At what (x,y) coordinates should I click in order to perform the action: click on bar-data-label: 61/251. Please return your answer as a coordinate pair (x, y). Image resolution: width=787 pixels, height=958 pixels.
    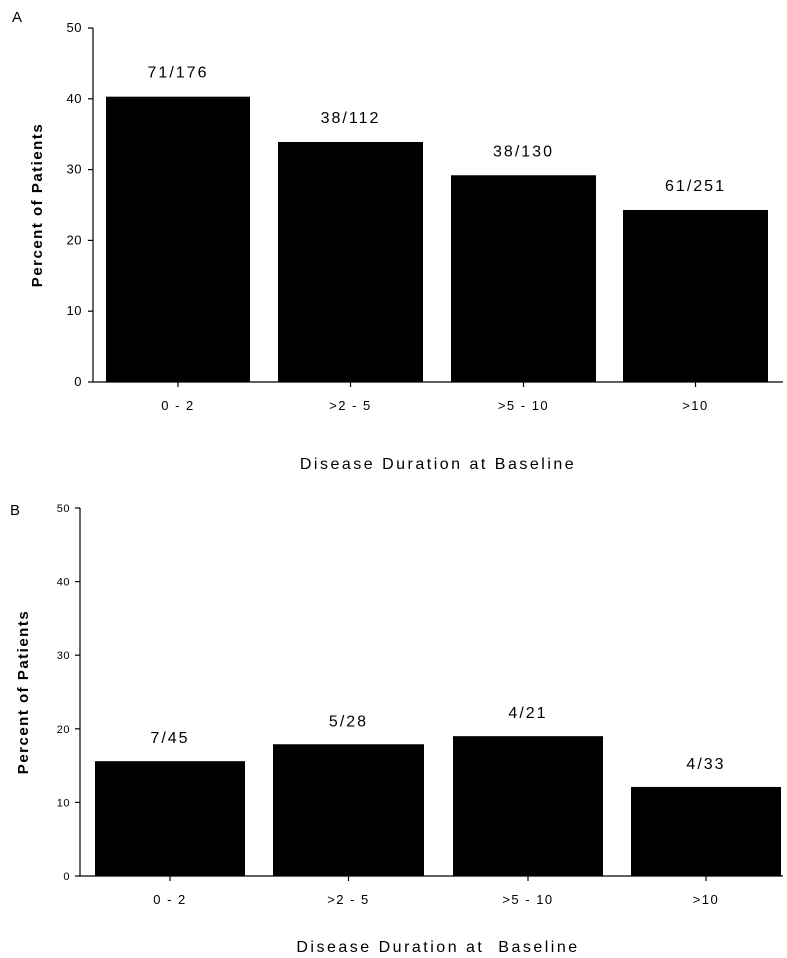
    Looking at the image, I should click on (695, 186).